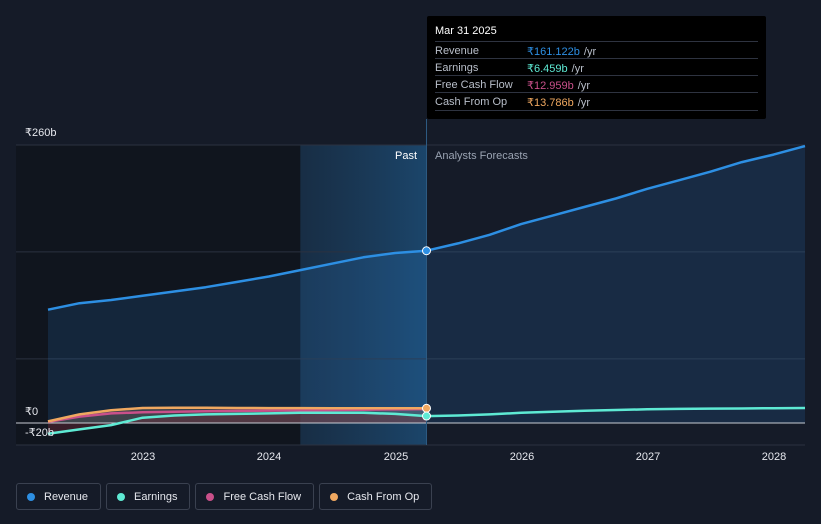  I want to click on legend-item-revenue: Revenue, so click(59, 496).